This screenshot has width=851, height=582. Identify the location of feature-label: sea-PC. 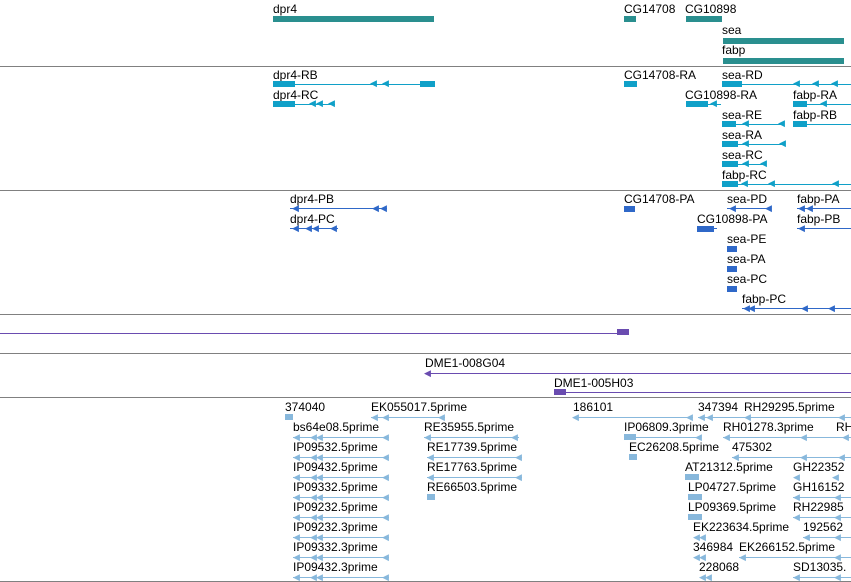
(747, 279).